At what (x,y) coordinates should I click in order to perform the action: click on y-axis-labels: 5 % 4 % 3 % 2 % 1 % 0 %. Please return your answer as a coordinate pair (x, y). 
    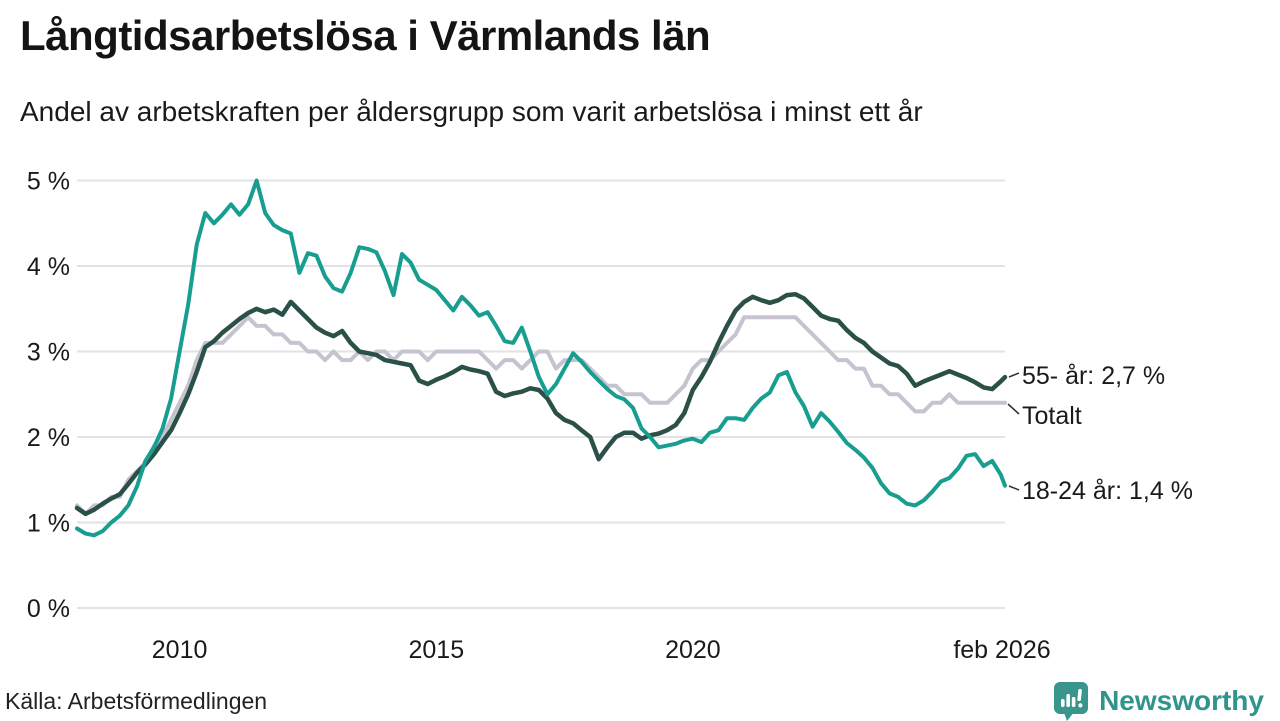
    Looking at the image, I should click on (48, 396).